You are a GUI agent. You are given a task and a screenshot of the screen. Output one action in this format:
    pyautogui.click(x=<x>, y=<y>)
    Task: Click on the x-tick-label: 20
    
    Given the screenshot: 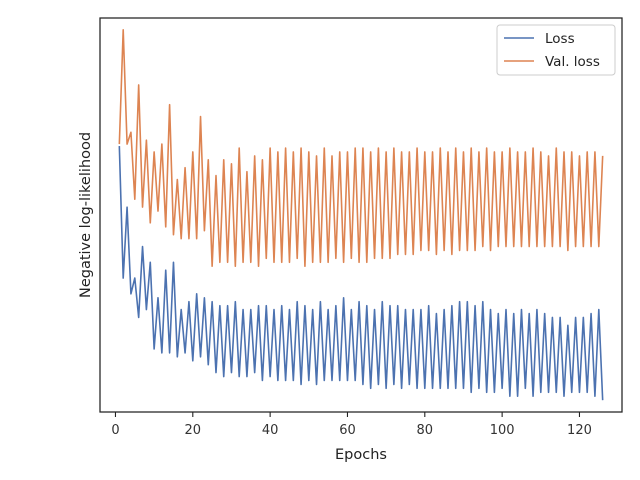 What is the action you would take?
    pyautogui.click(x=193, y=430)
    